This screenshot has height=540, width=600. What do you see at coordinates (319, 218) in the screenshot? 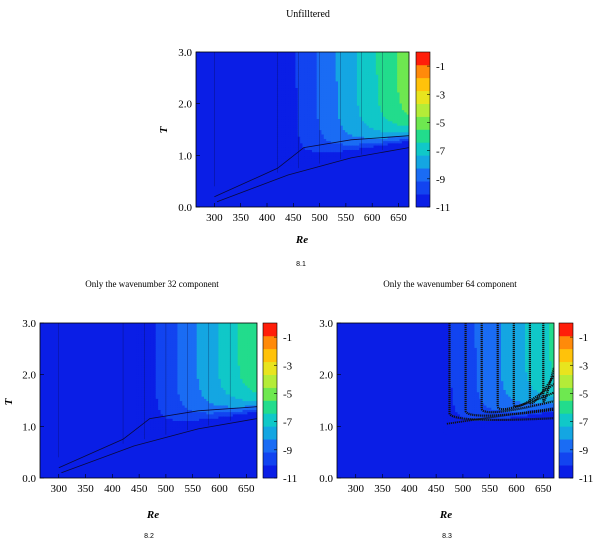
I see `x-tick-label: 500` at bounding box center [319, 218].